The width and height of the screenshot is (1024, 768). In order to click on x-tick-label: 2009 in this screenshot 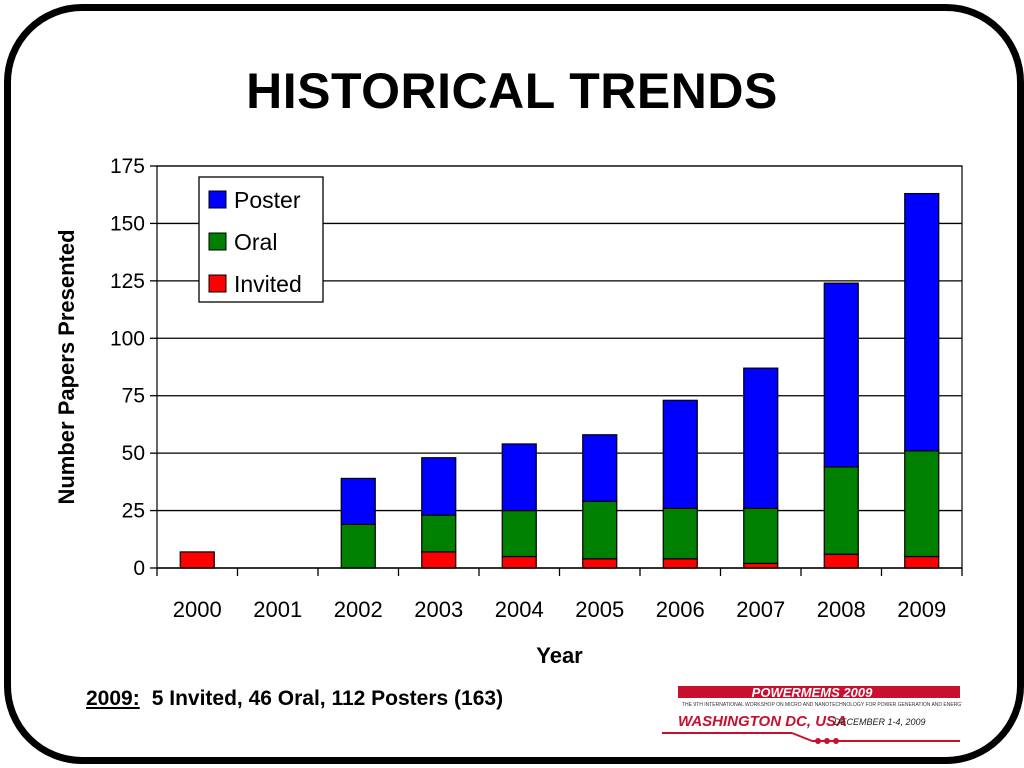, I will do `click(921, 609)`.